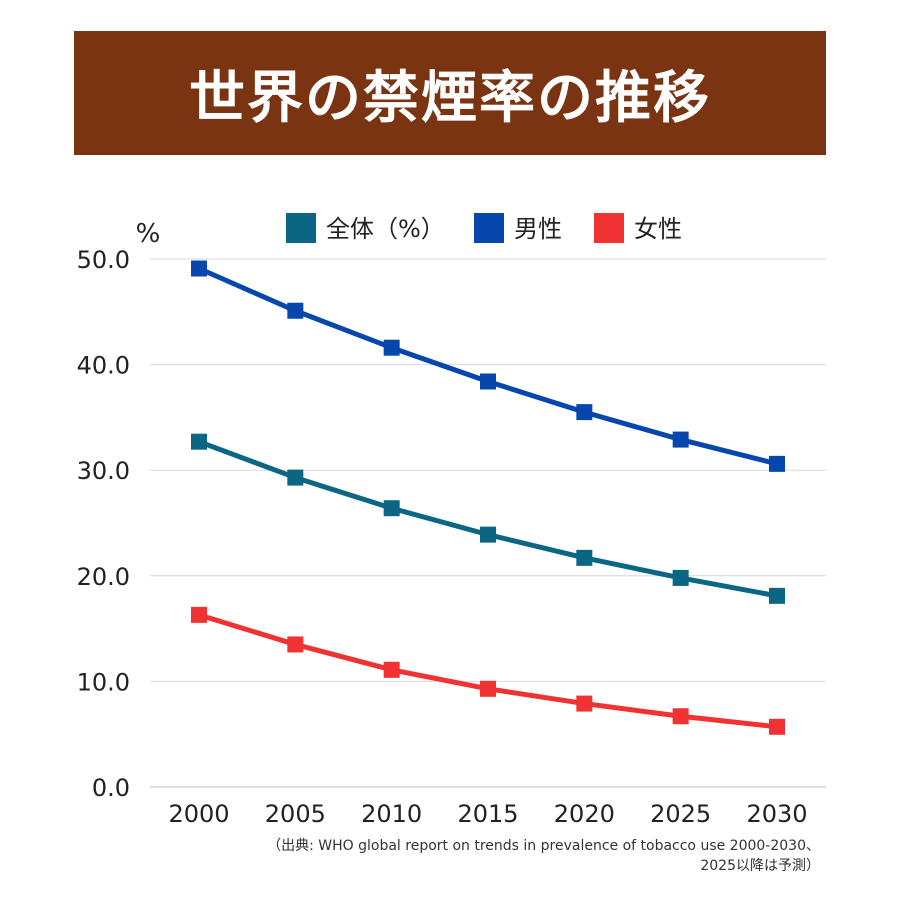  I want to click on x-tick-label: 2005, so click(295, 814).